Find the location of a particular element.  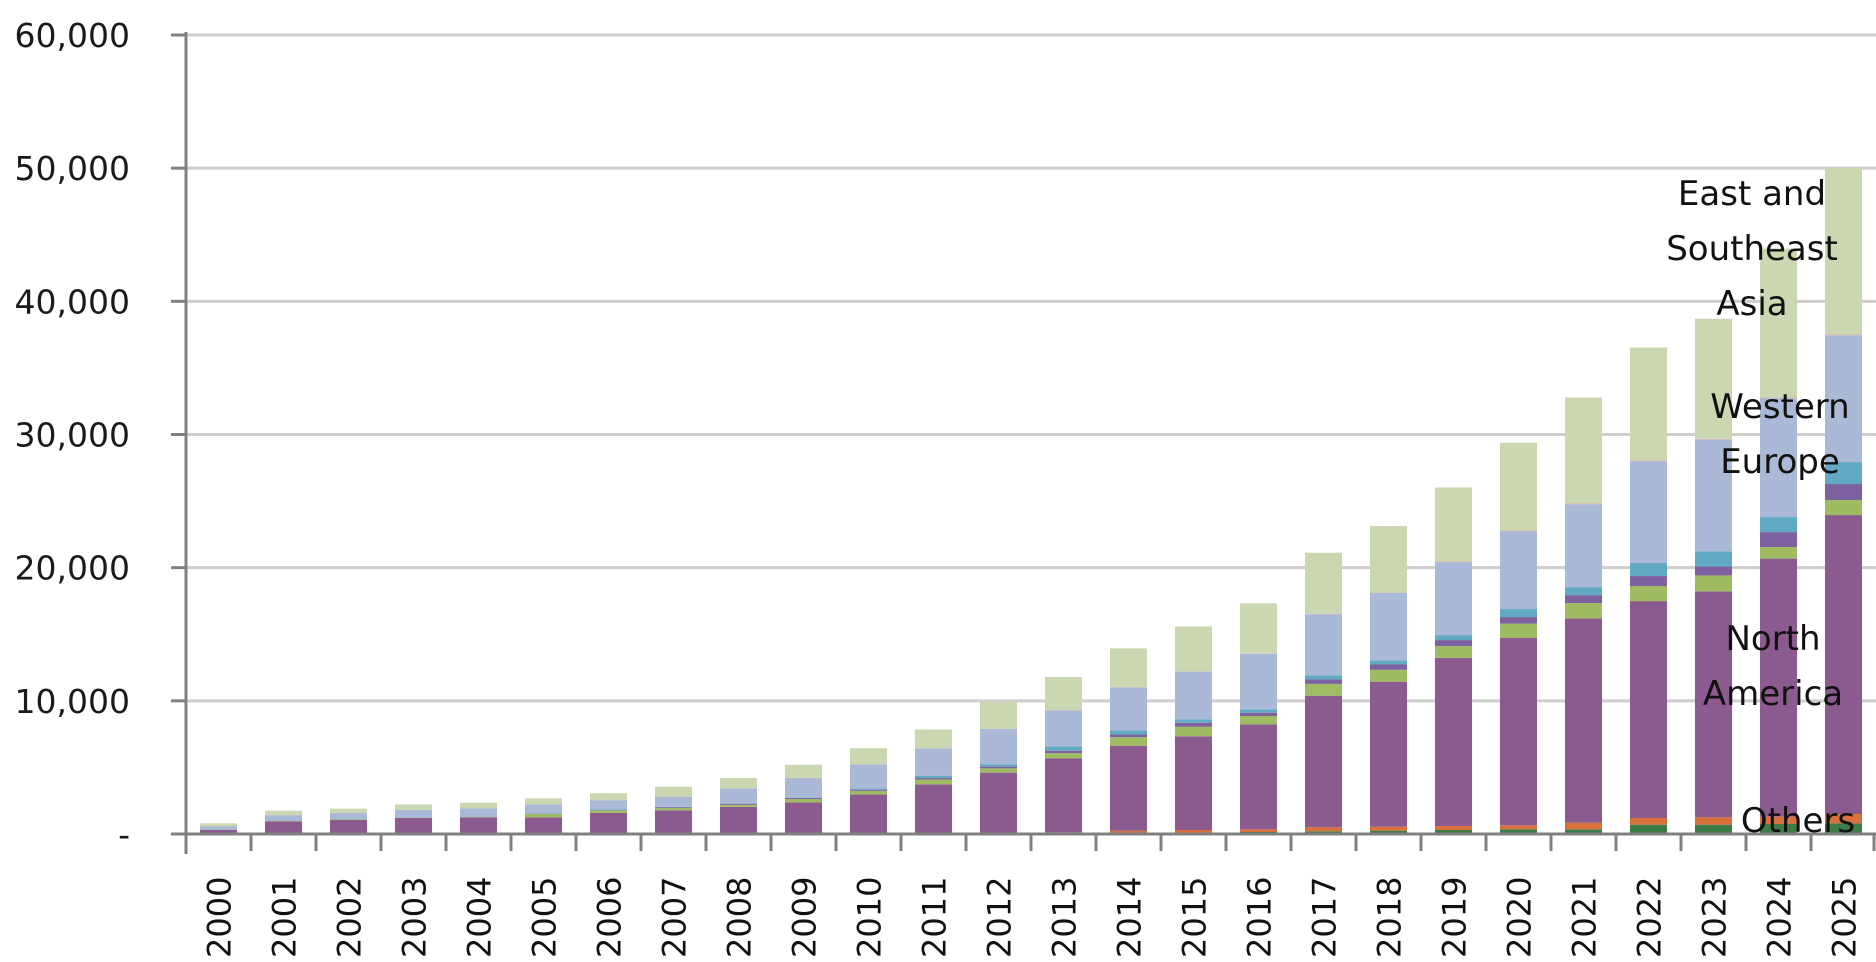

x-tick-label-2016: 2016 is located at coordinates (1260, 917).